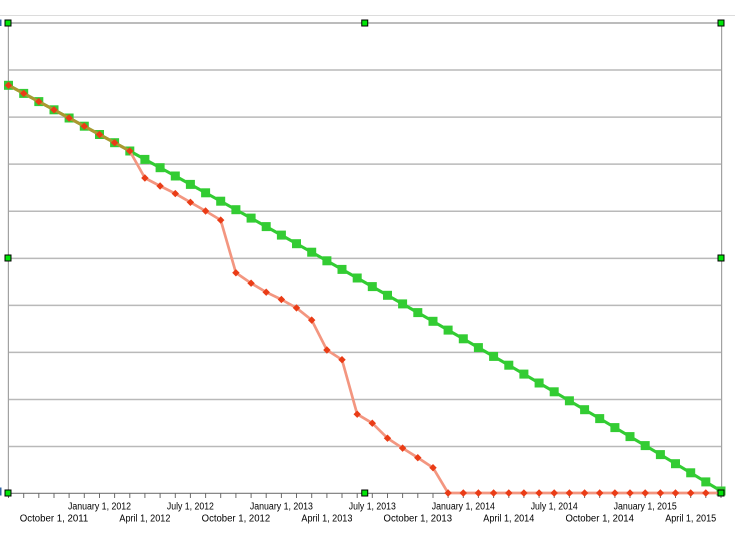 This screenshot has height=533, width=735. Describe the element at coordinates (372, 507) in the screenshot. I see `svg-text: July 1, 2013` at that location.